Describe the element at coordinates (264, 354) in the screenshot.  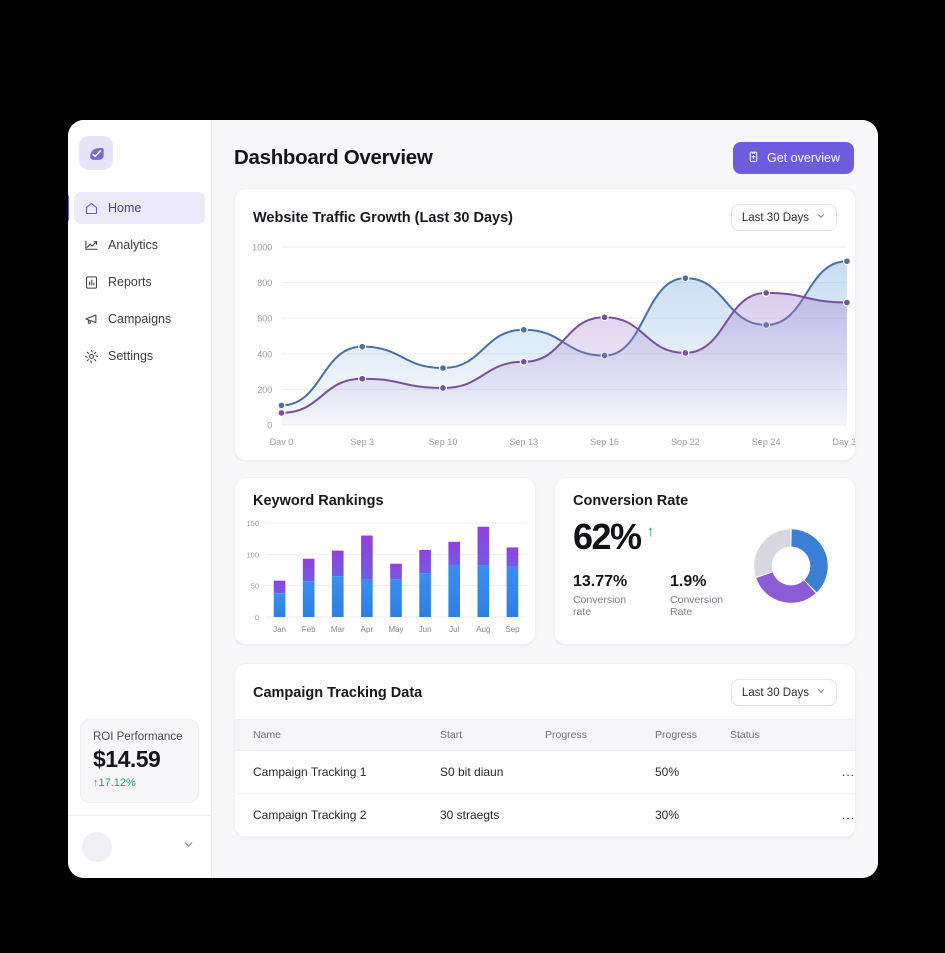
I see `svg-text: 400` at that location.